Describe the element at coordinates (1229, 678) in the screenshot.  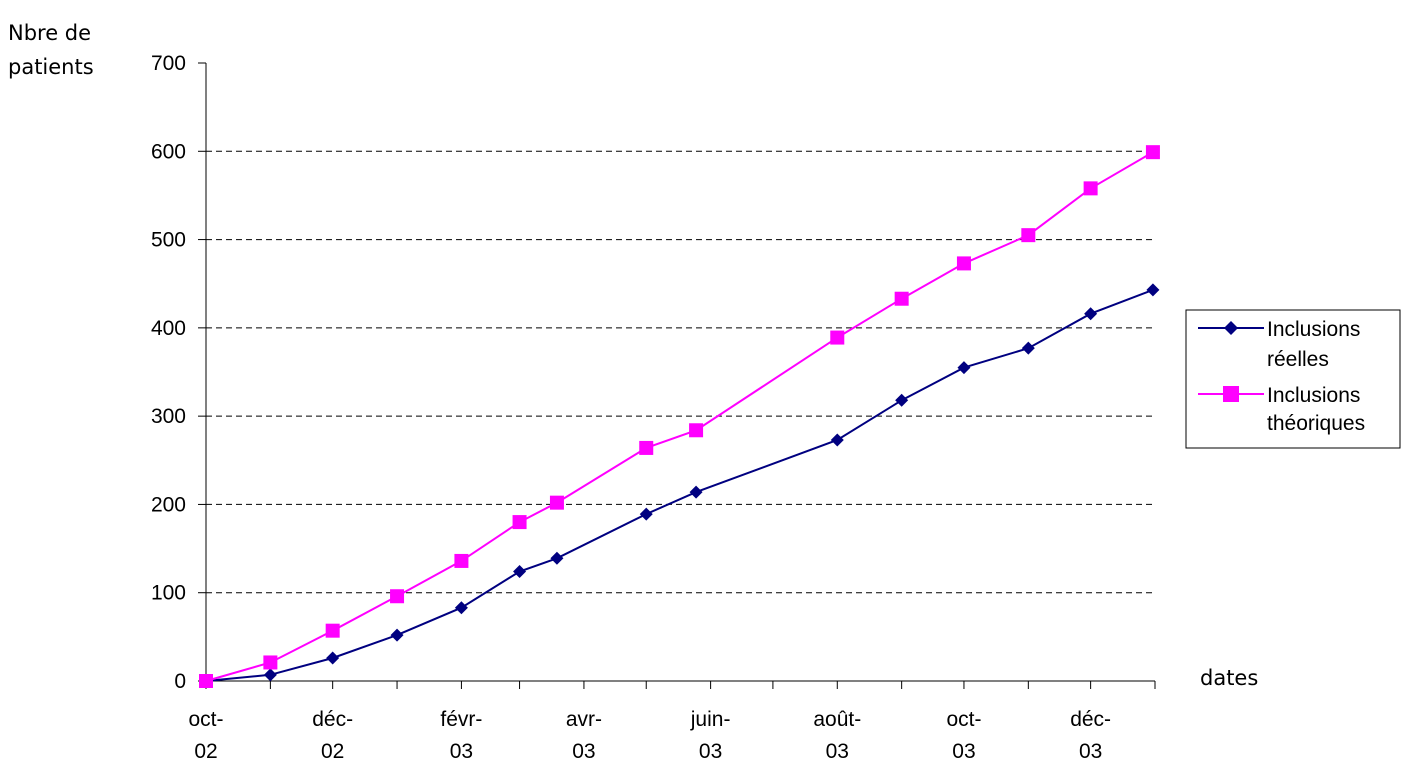
I see `x-axis-title: dates` at that location.